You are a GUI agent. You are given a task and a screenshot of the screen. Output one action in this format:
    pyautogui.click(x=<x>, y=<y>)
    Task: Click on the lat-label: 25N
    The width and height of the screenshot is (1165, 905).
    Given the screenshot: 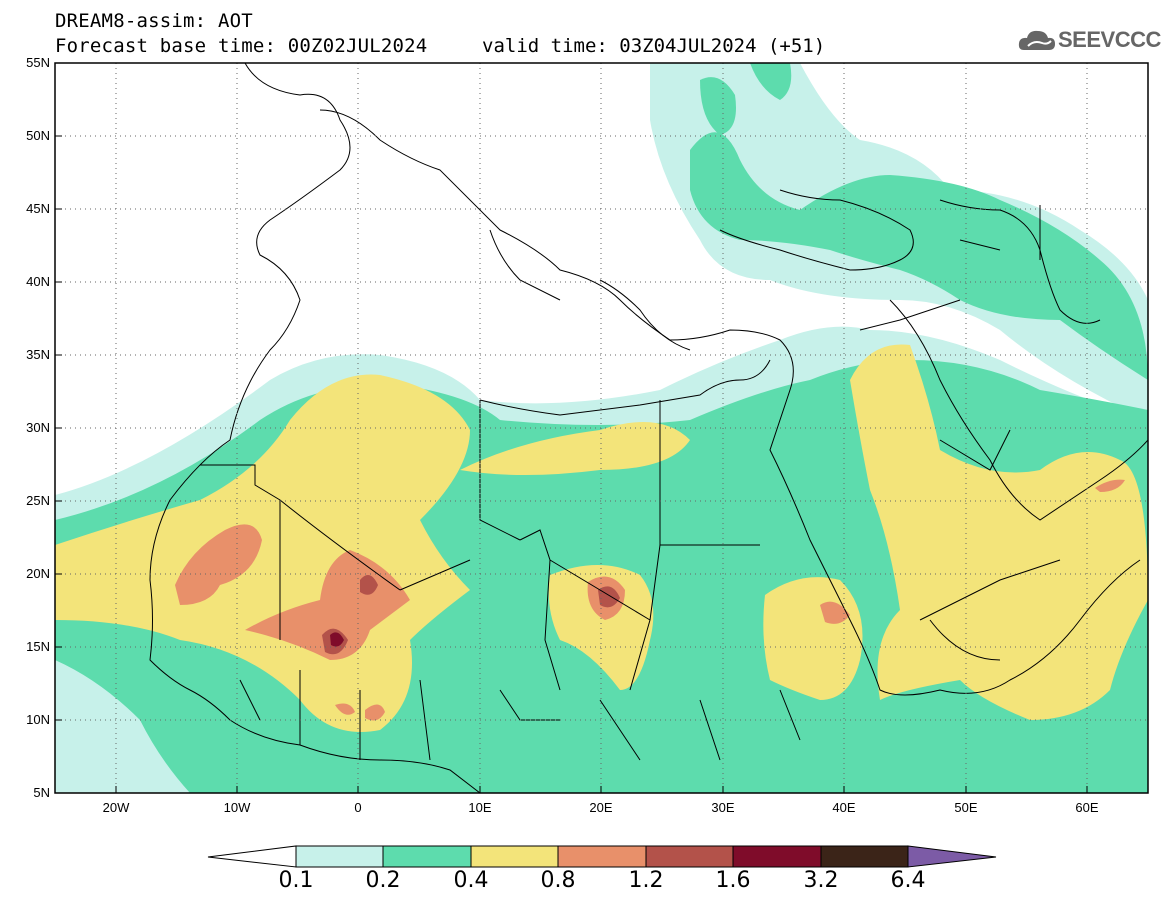 What is the action you would take?
    pyautogui.click(x=38, y=500)
    